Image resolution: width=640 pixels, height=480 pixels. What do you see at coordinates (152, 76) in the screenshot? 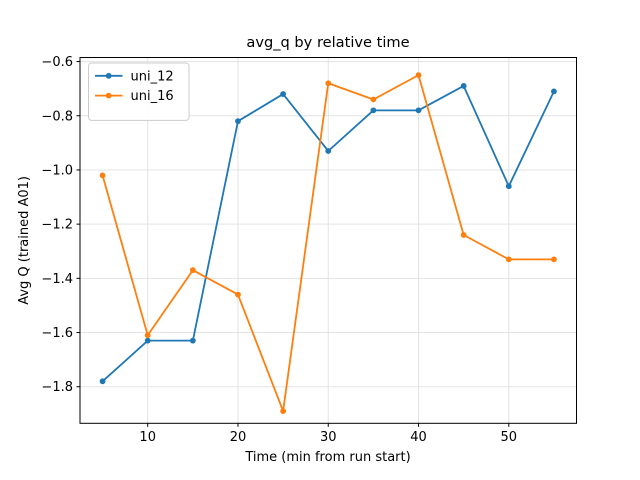
I see `legend-label: uni_12` at bounding box center [152, 76].